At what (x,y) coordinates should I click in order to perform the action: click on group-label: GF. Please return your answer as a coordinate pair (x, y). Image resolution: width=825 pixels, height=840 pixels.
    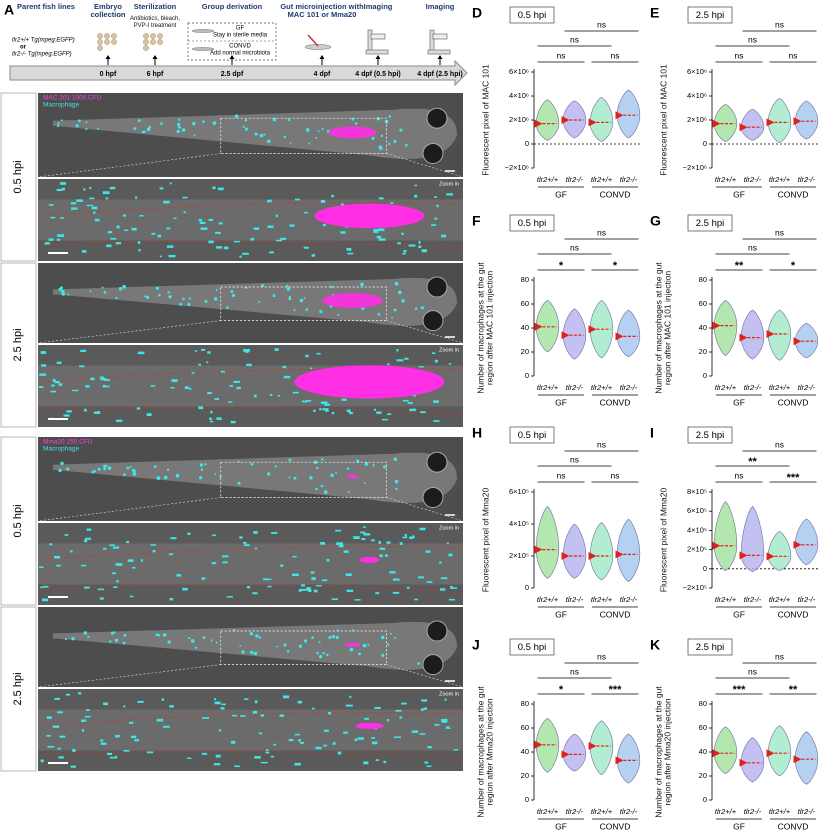
    Looking at the image, I should click on (561, 614).